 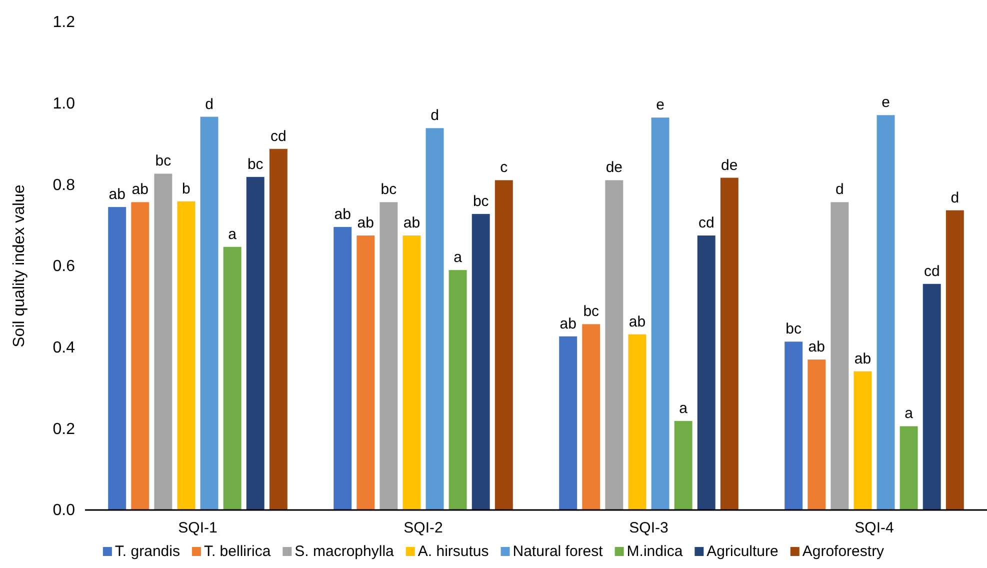 I want to click on y-tick-label: 0.2, so click(x=64, y=429).